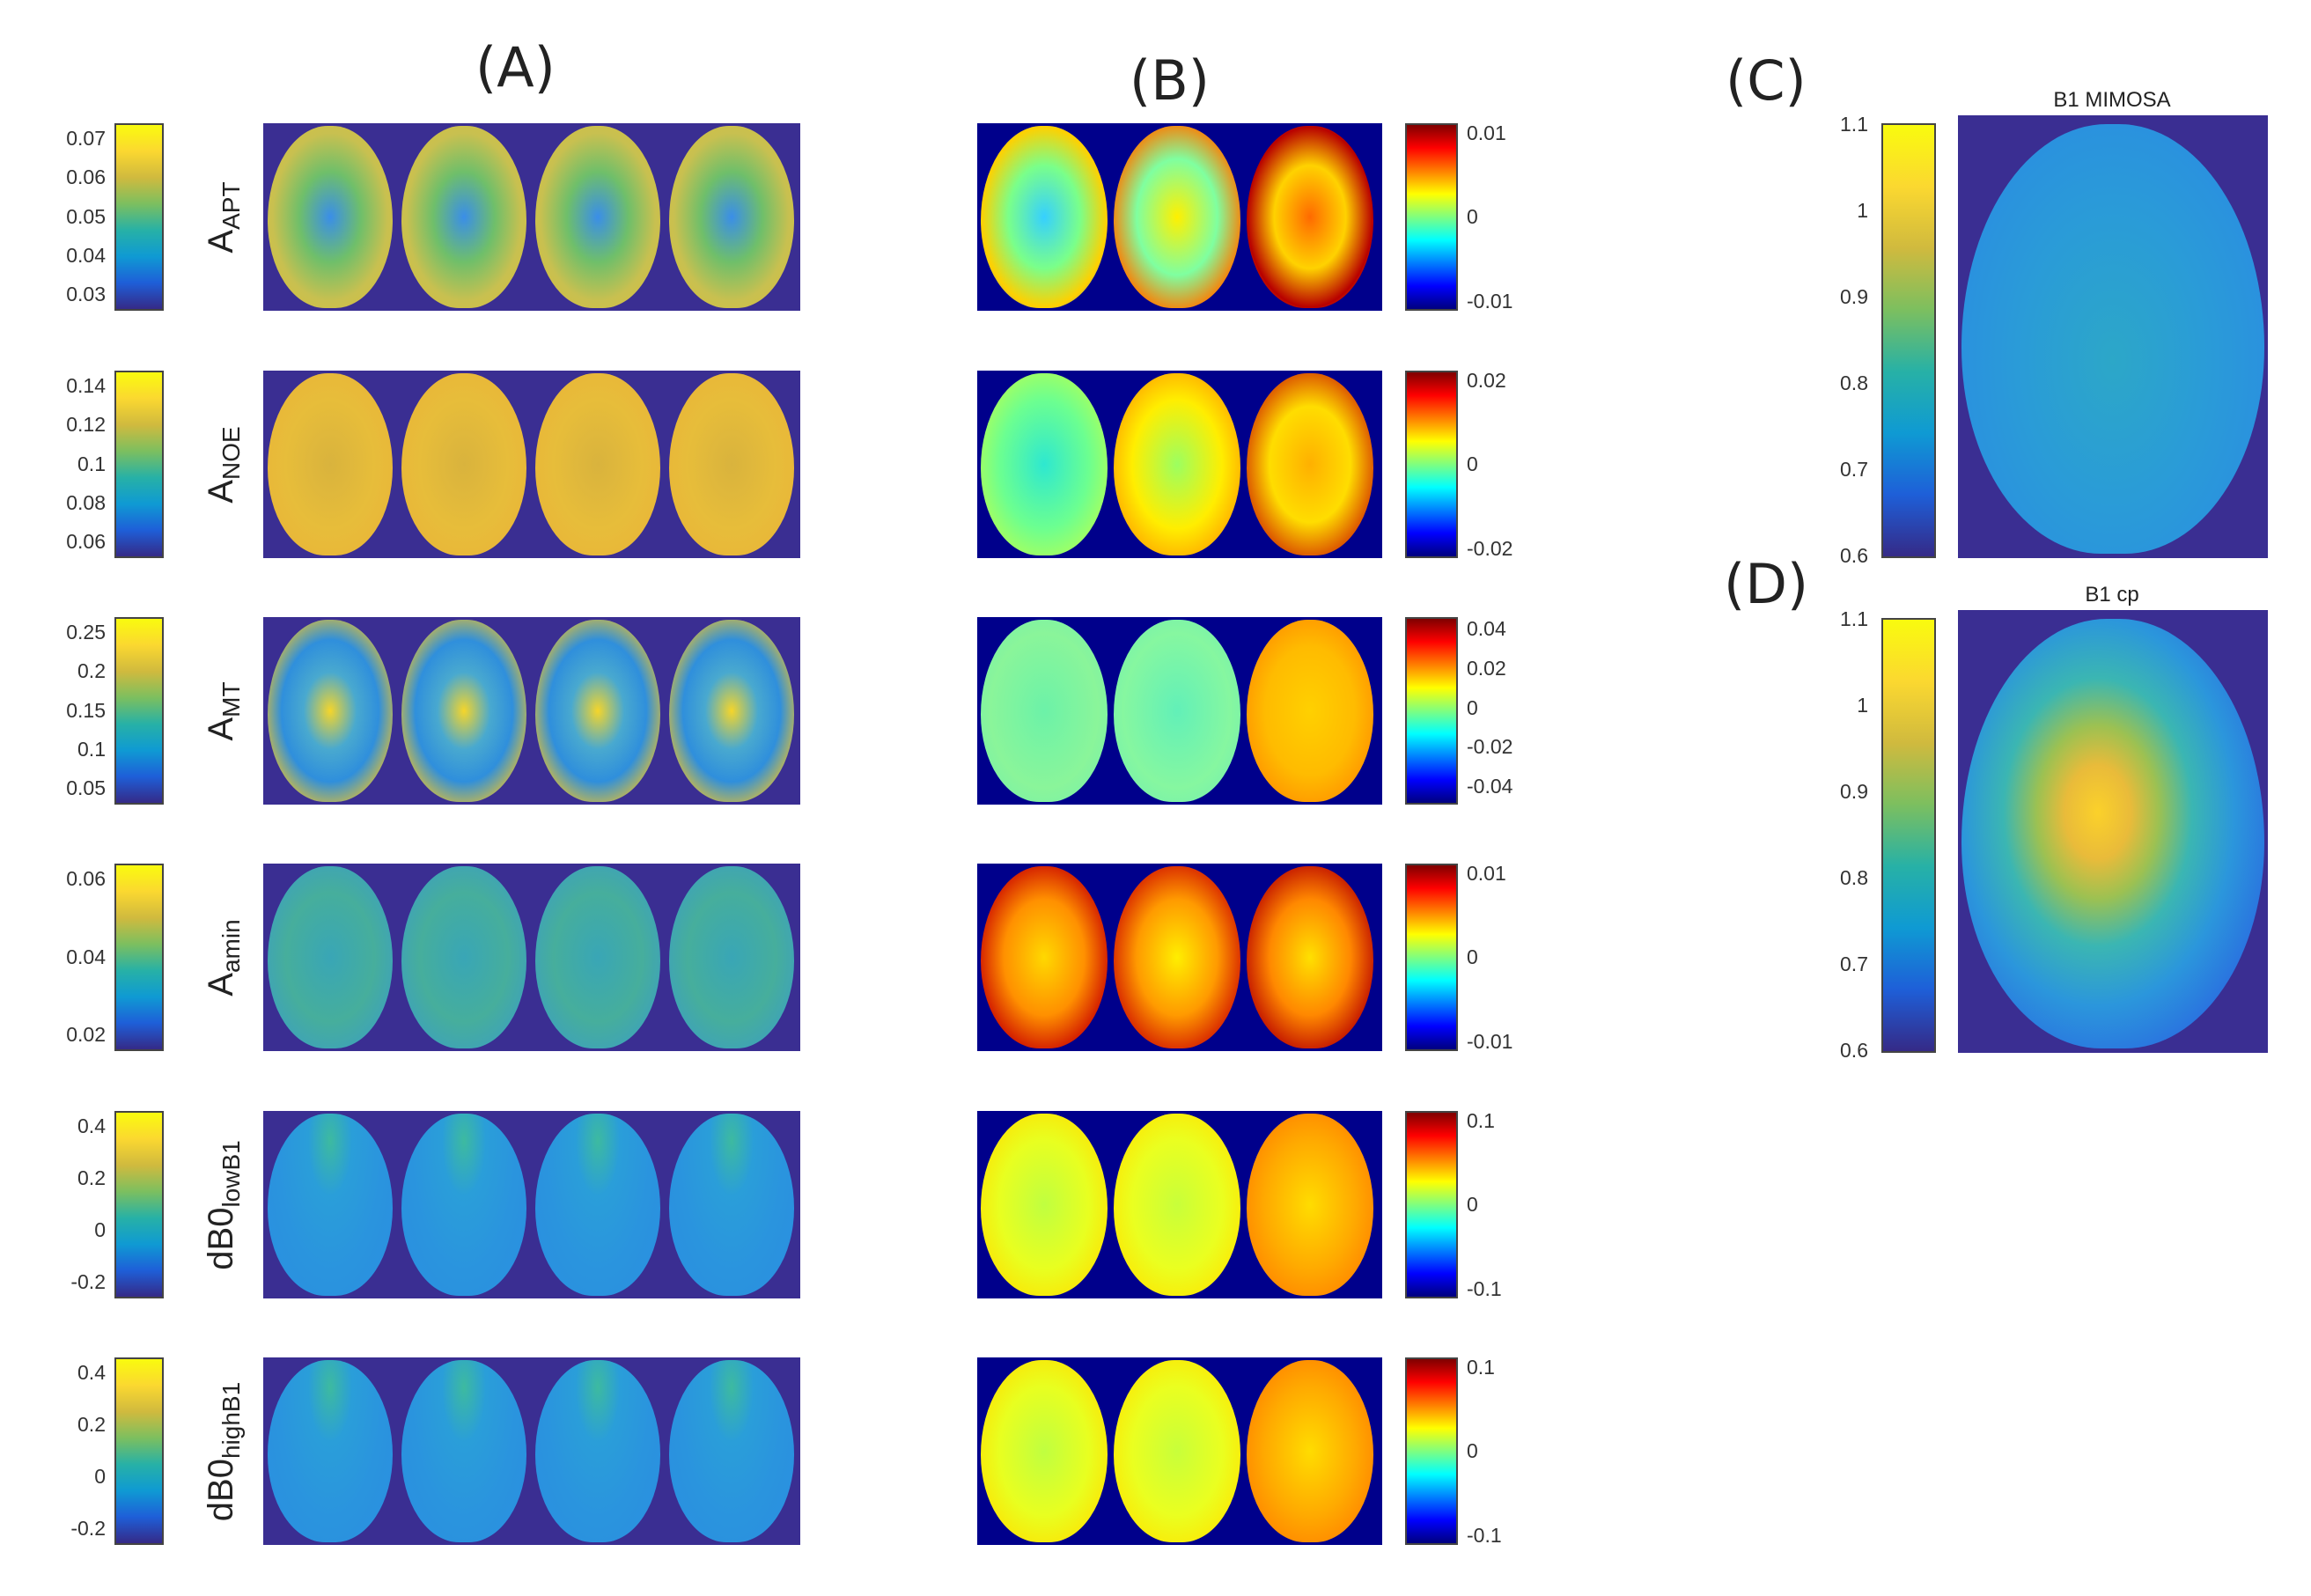 The height and width of the screenshot is (1596, 2311). Describe the element at coordinates (1909, 340) in the screenshot. I see `colorbar-c` at that location.